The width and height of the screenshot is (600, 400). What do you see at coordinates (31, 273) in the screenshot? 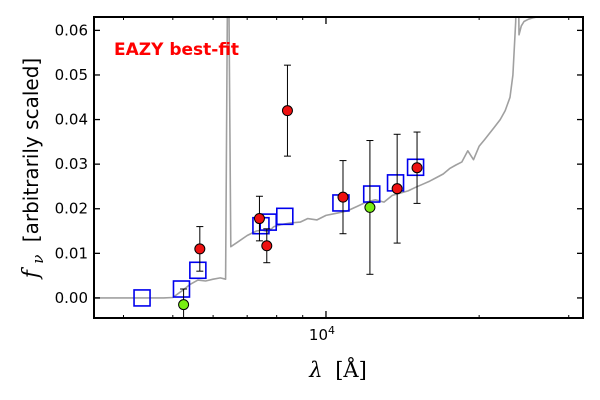
I see `y-axis-symbol: f` at bounding box center [31, 273].